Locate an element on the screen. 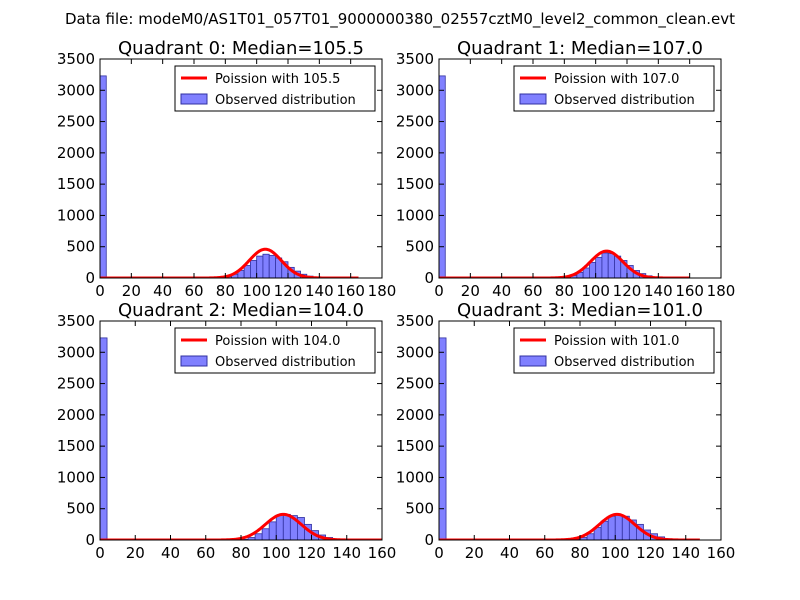  plot-title: Quadrant 2: Median=104.0 is located at coordinates (241, 310).